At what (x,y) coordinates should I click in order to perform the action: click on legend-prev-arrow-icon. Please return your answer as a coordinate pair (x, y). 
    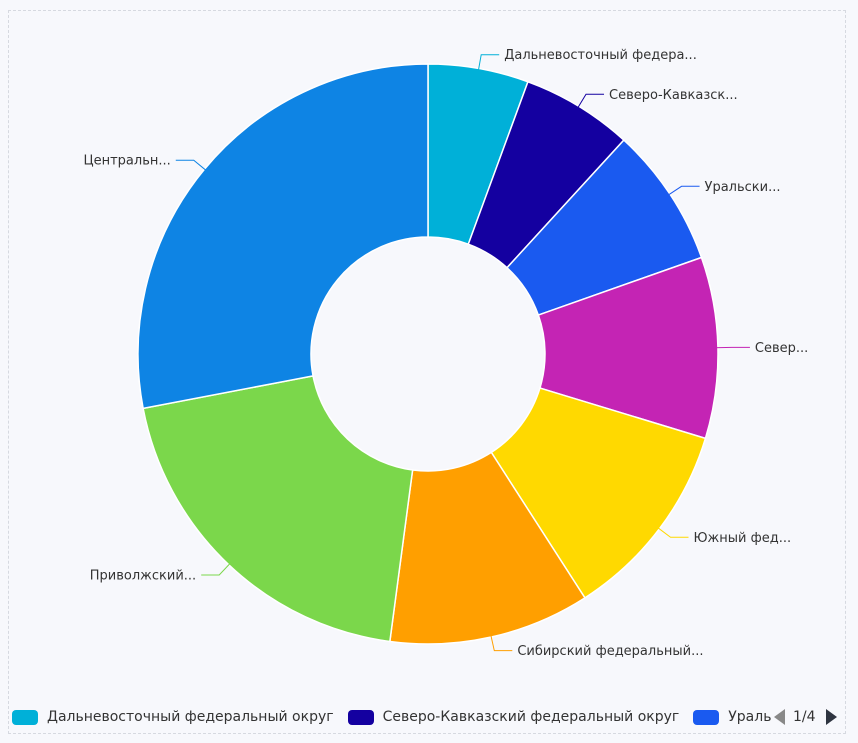
    Looking at the image, I should click on (779, 717).